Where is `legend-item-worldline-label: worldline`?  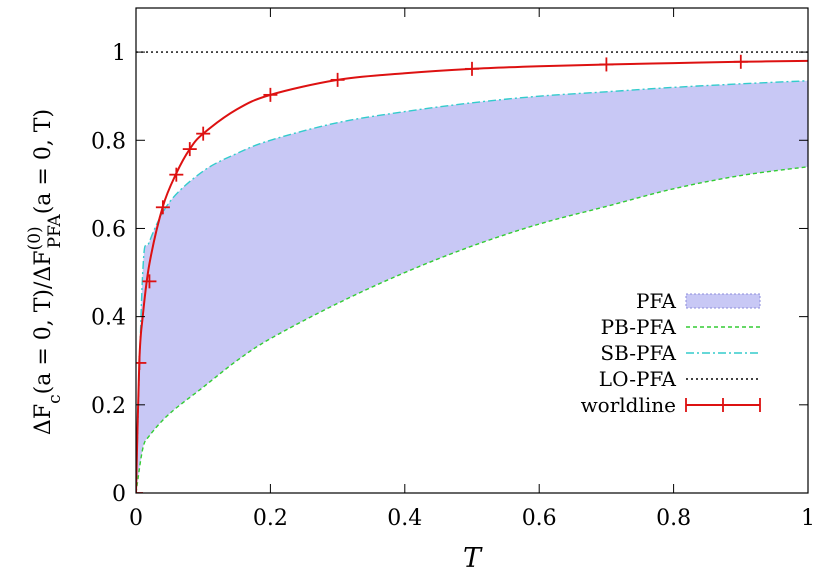 legend-item-worldline-label: worldline is located at coordinates (628, 405).